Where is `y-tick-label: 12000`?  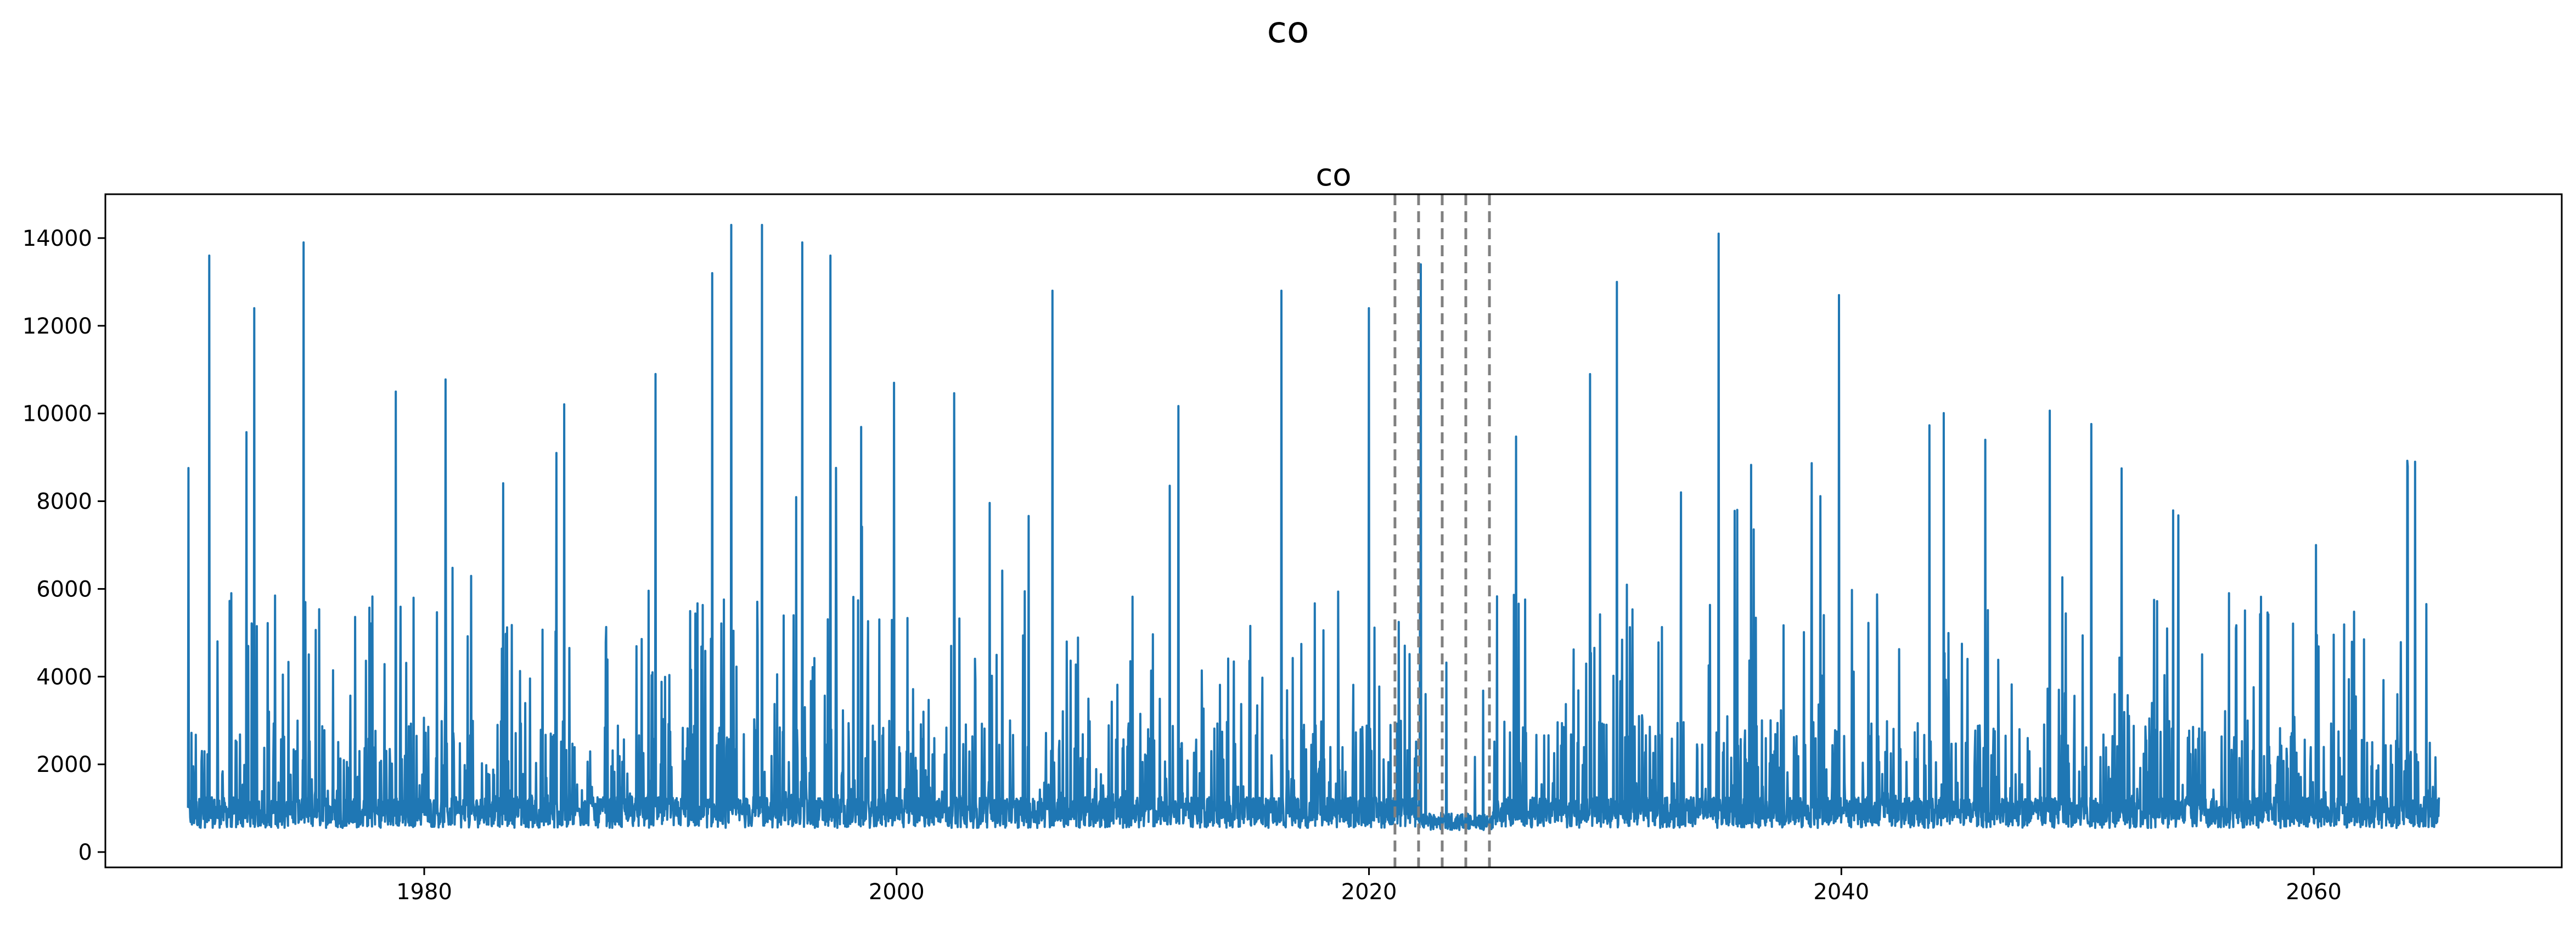
y-tick-label: 12000 is located at coordinates (57, 326).